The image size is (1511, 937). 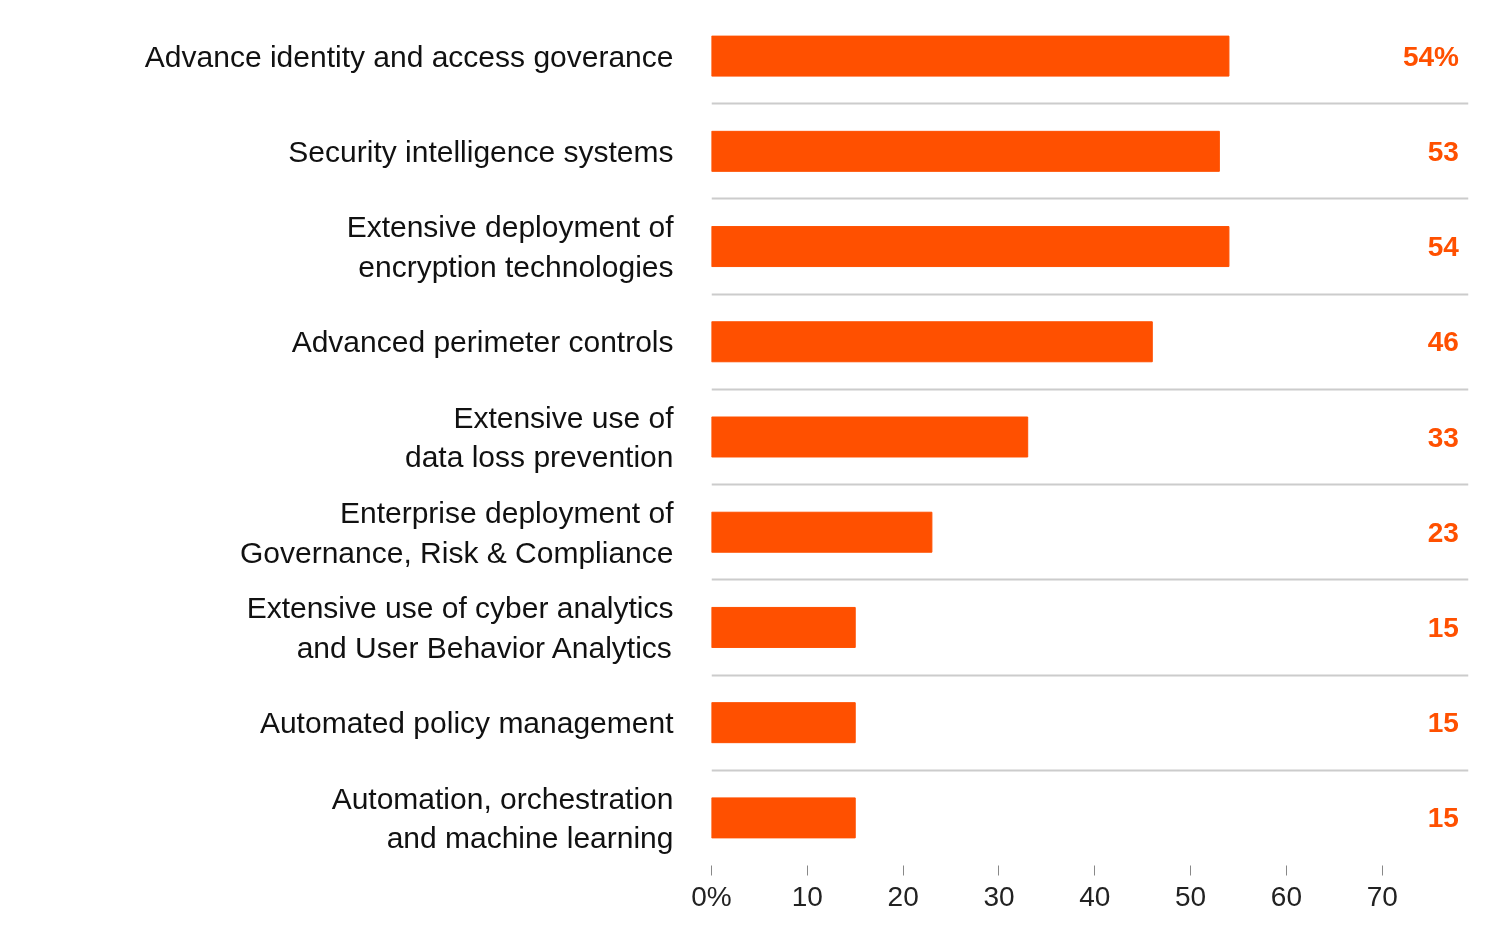 I want to click on x-tick-label: 0%, so click(x=711, y=896).